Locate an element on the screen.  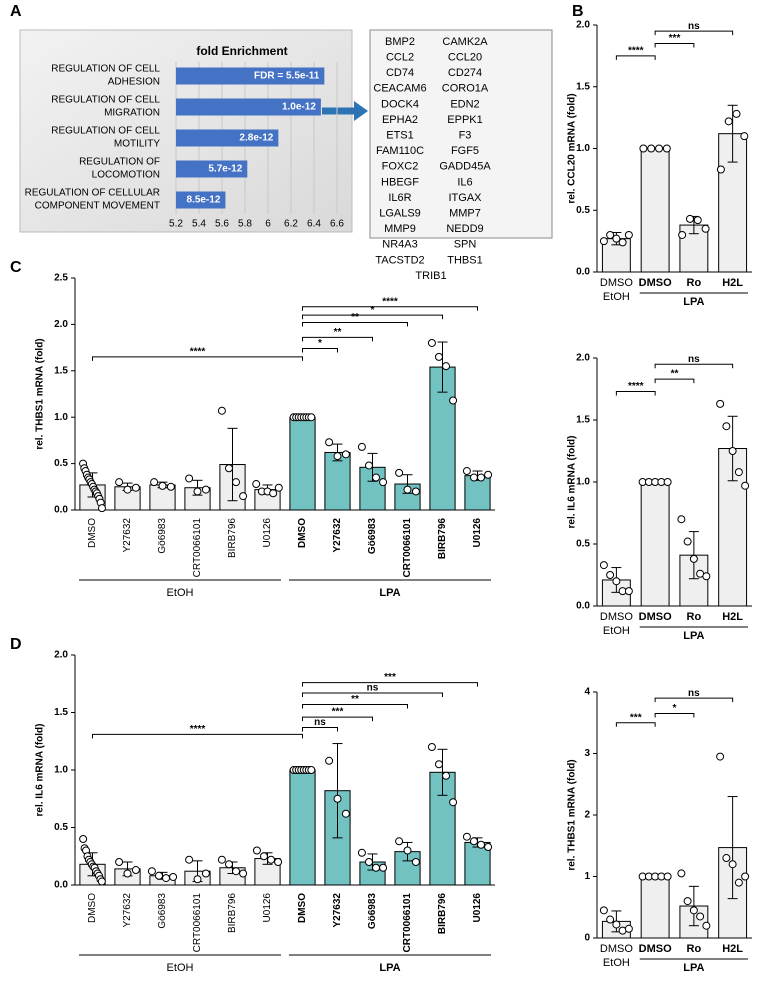
x-tick-label: 6 is located at coordinates (268, 224).